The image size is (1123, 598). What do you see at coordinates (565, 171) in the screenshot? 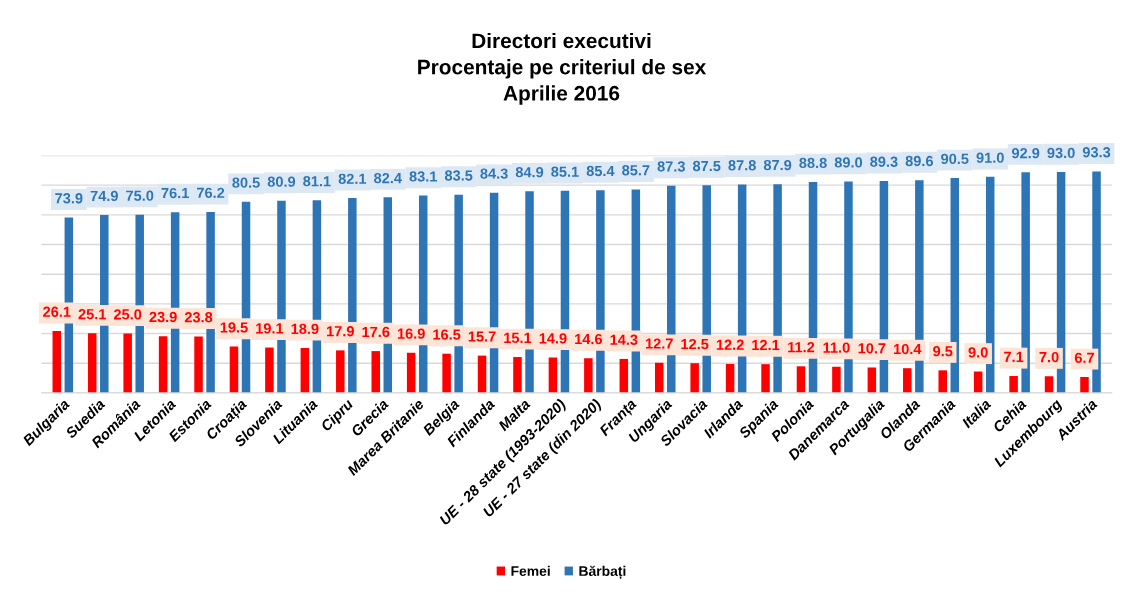
I see `data-label: 85.1` at bounding box center [565, 171].